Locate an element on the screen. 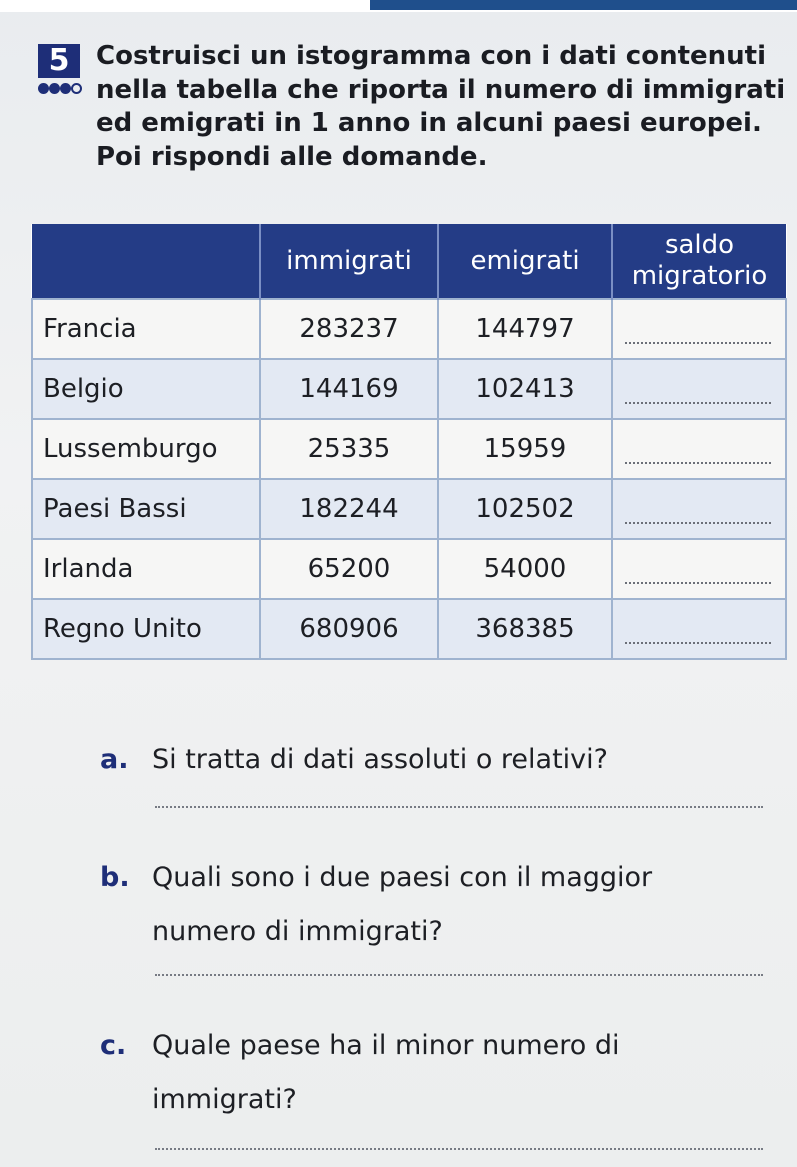  question-text: Quale paese ha il minor numero di is located at coordinates (386, 1045).